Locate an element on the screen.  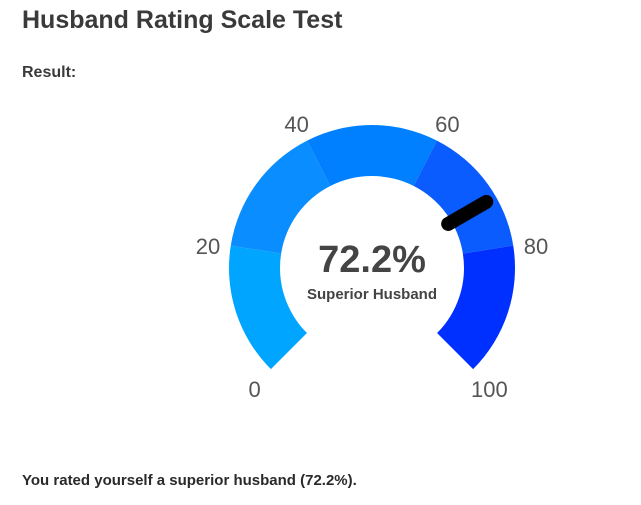
value-label: 72.2% is located at coordinates (372, 260).